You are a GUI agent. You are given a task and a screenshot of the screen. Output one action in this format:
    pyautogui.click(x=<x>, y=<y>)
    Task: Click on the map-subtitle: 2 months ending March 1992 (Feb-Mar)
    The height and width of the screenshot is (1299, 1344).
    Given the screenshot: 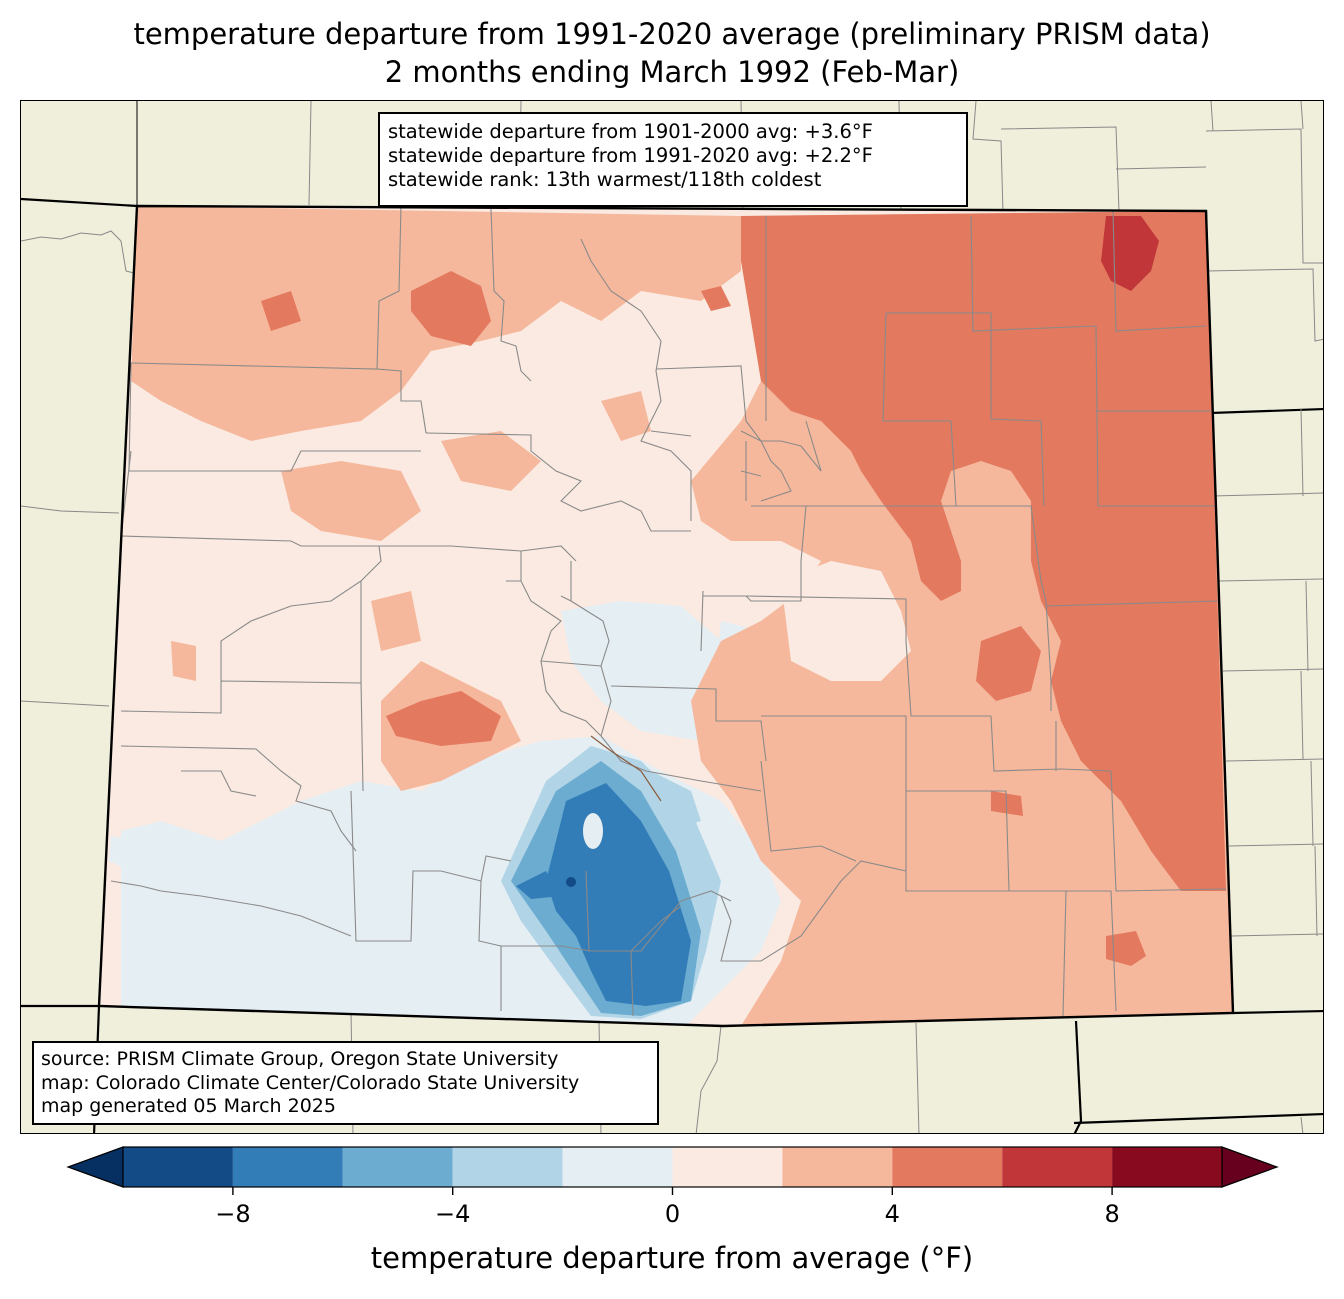 What is the action you would take?
    pyautogui.click(x=672, y=72)
    